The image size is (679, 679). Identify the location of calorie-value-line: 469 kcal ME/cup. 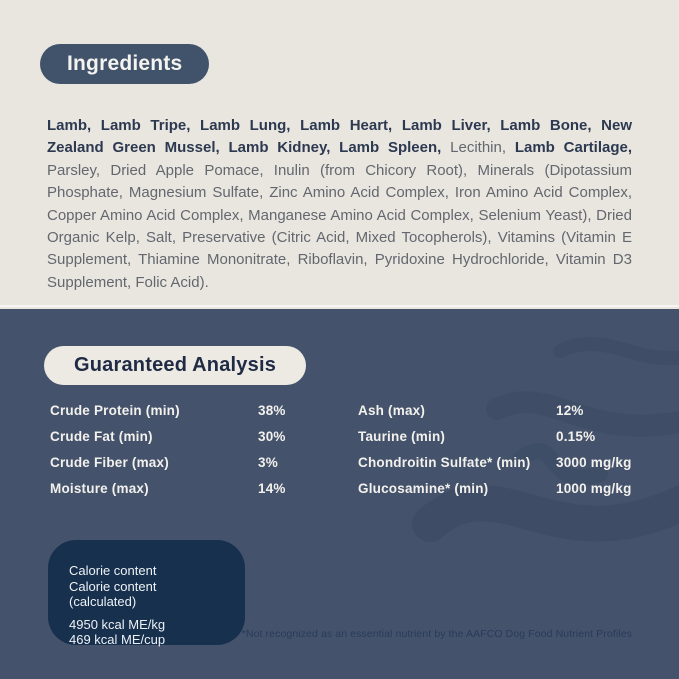
(117, 639).